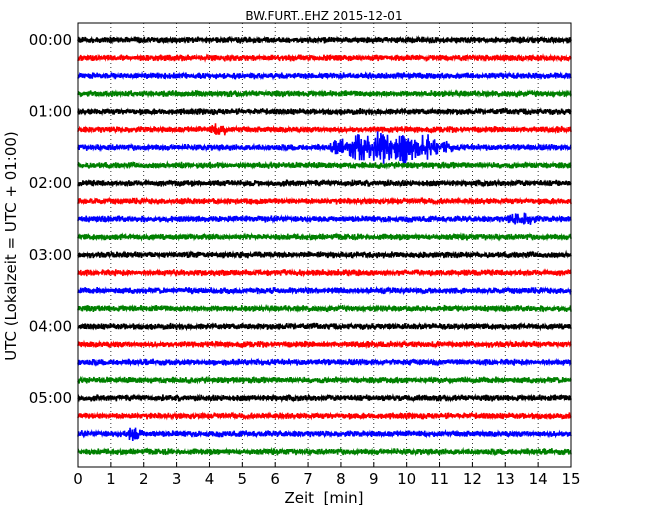 The width and height of the screenshot is (650, 520). I want to click on x-tick-label: 13, so click(505, 479).